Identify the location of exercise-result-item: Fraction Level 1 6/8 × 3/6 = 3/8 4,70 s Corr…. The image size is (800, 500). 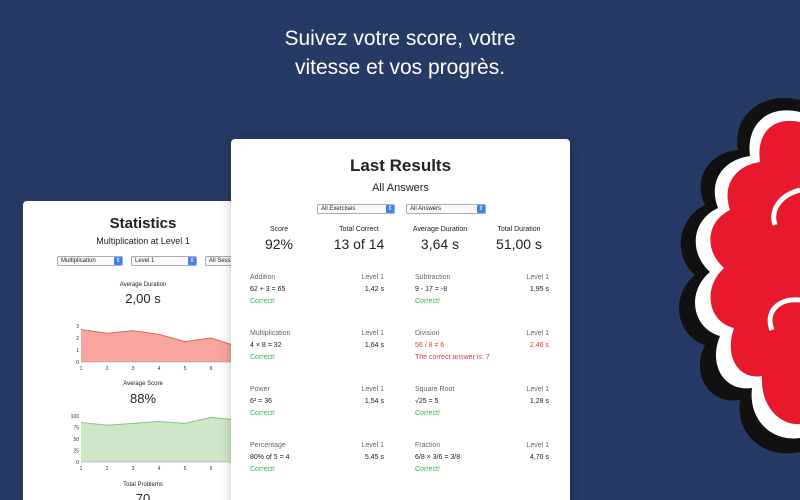
(482, 468).